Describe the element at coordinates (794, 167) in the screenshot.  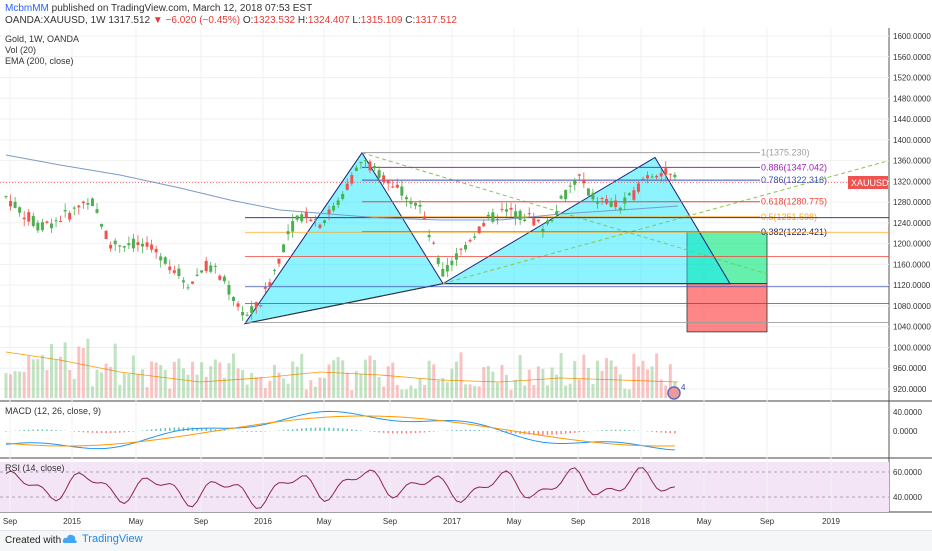
I see `fib-label: 0.886(1347.042)` at that location.